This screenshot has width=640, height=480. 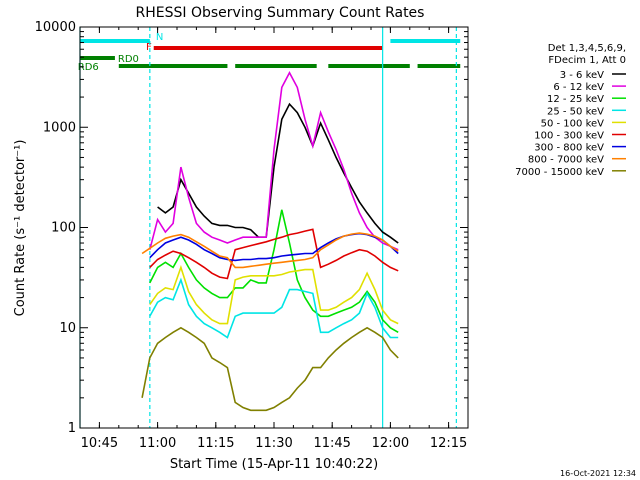 I want to click on legend-label-4: 50 - 100 keV, so click(x=573, y=123).